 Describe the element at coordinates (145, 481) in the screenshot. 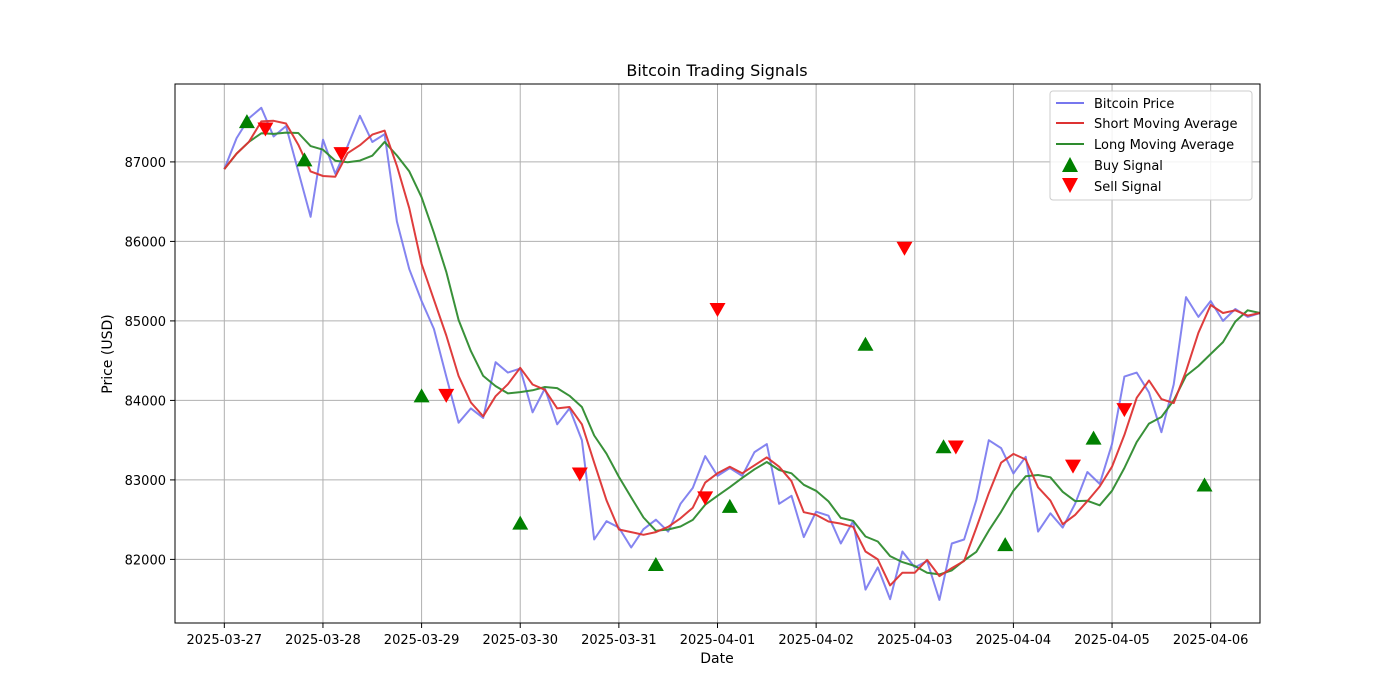

I see `y-tick-label: 83000` at that location.